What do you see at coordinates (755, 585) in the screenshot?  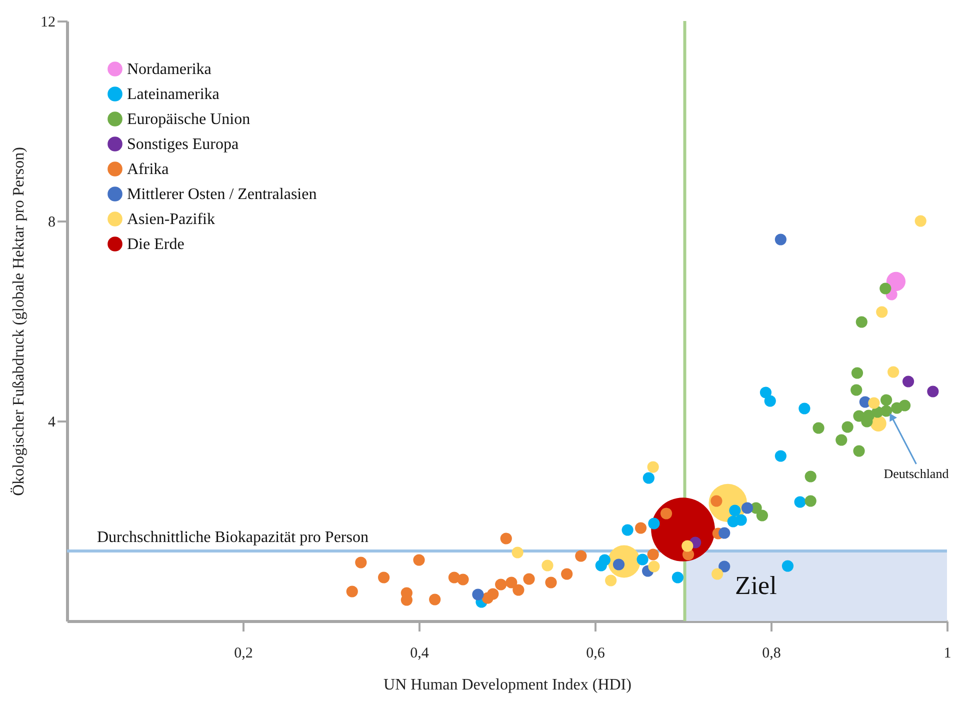 I see `band-label: Ziel` at bounding box center [755, 585].